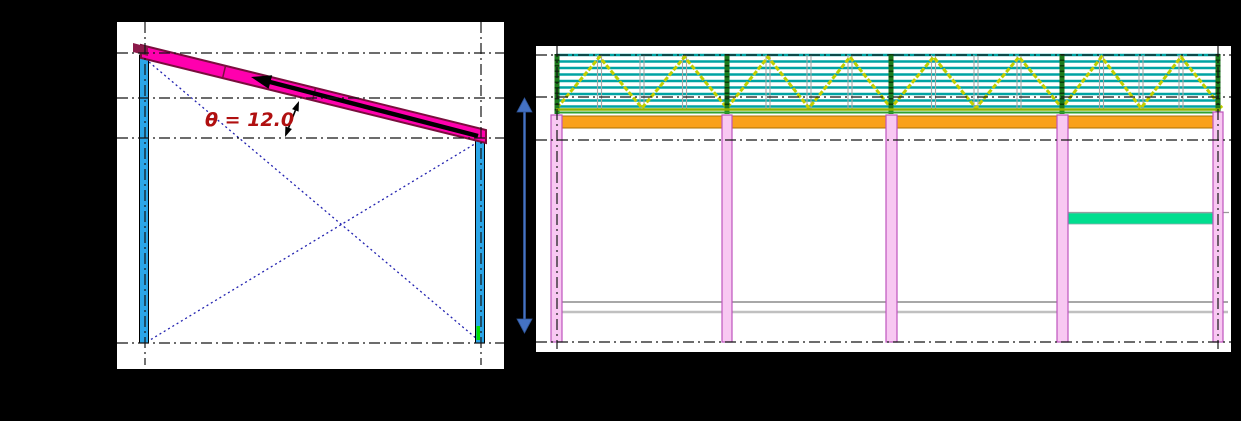  What do you see at coordinates (1143, 218) in the screenshot?
I see `mezzanine-beam` at bounding box center [1143, 218].